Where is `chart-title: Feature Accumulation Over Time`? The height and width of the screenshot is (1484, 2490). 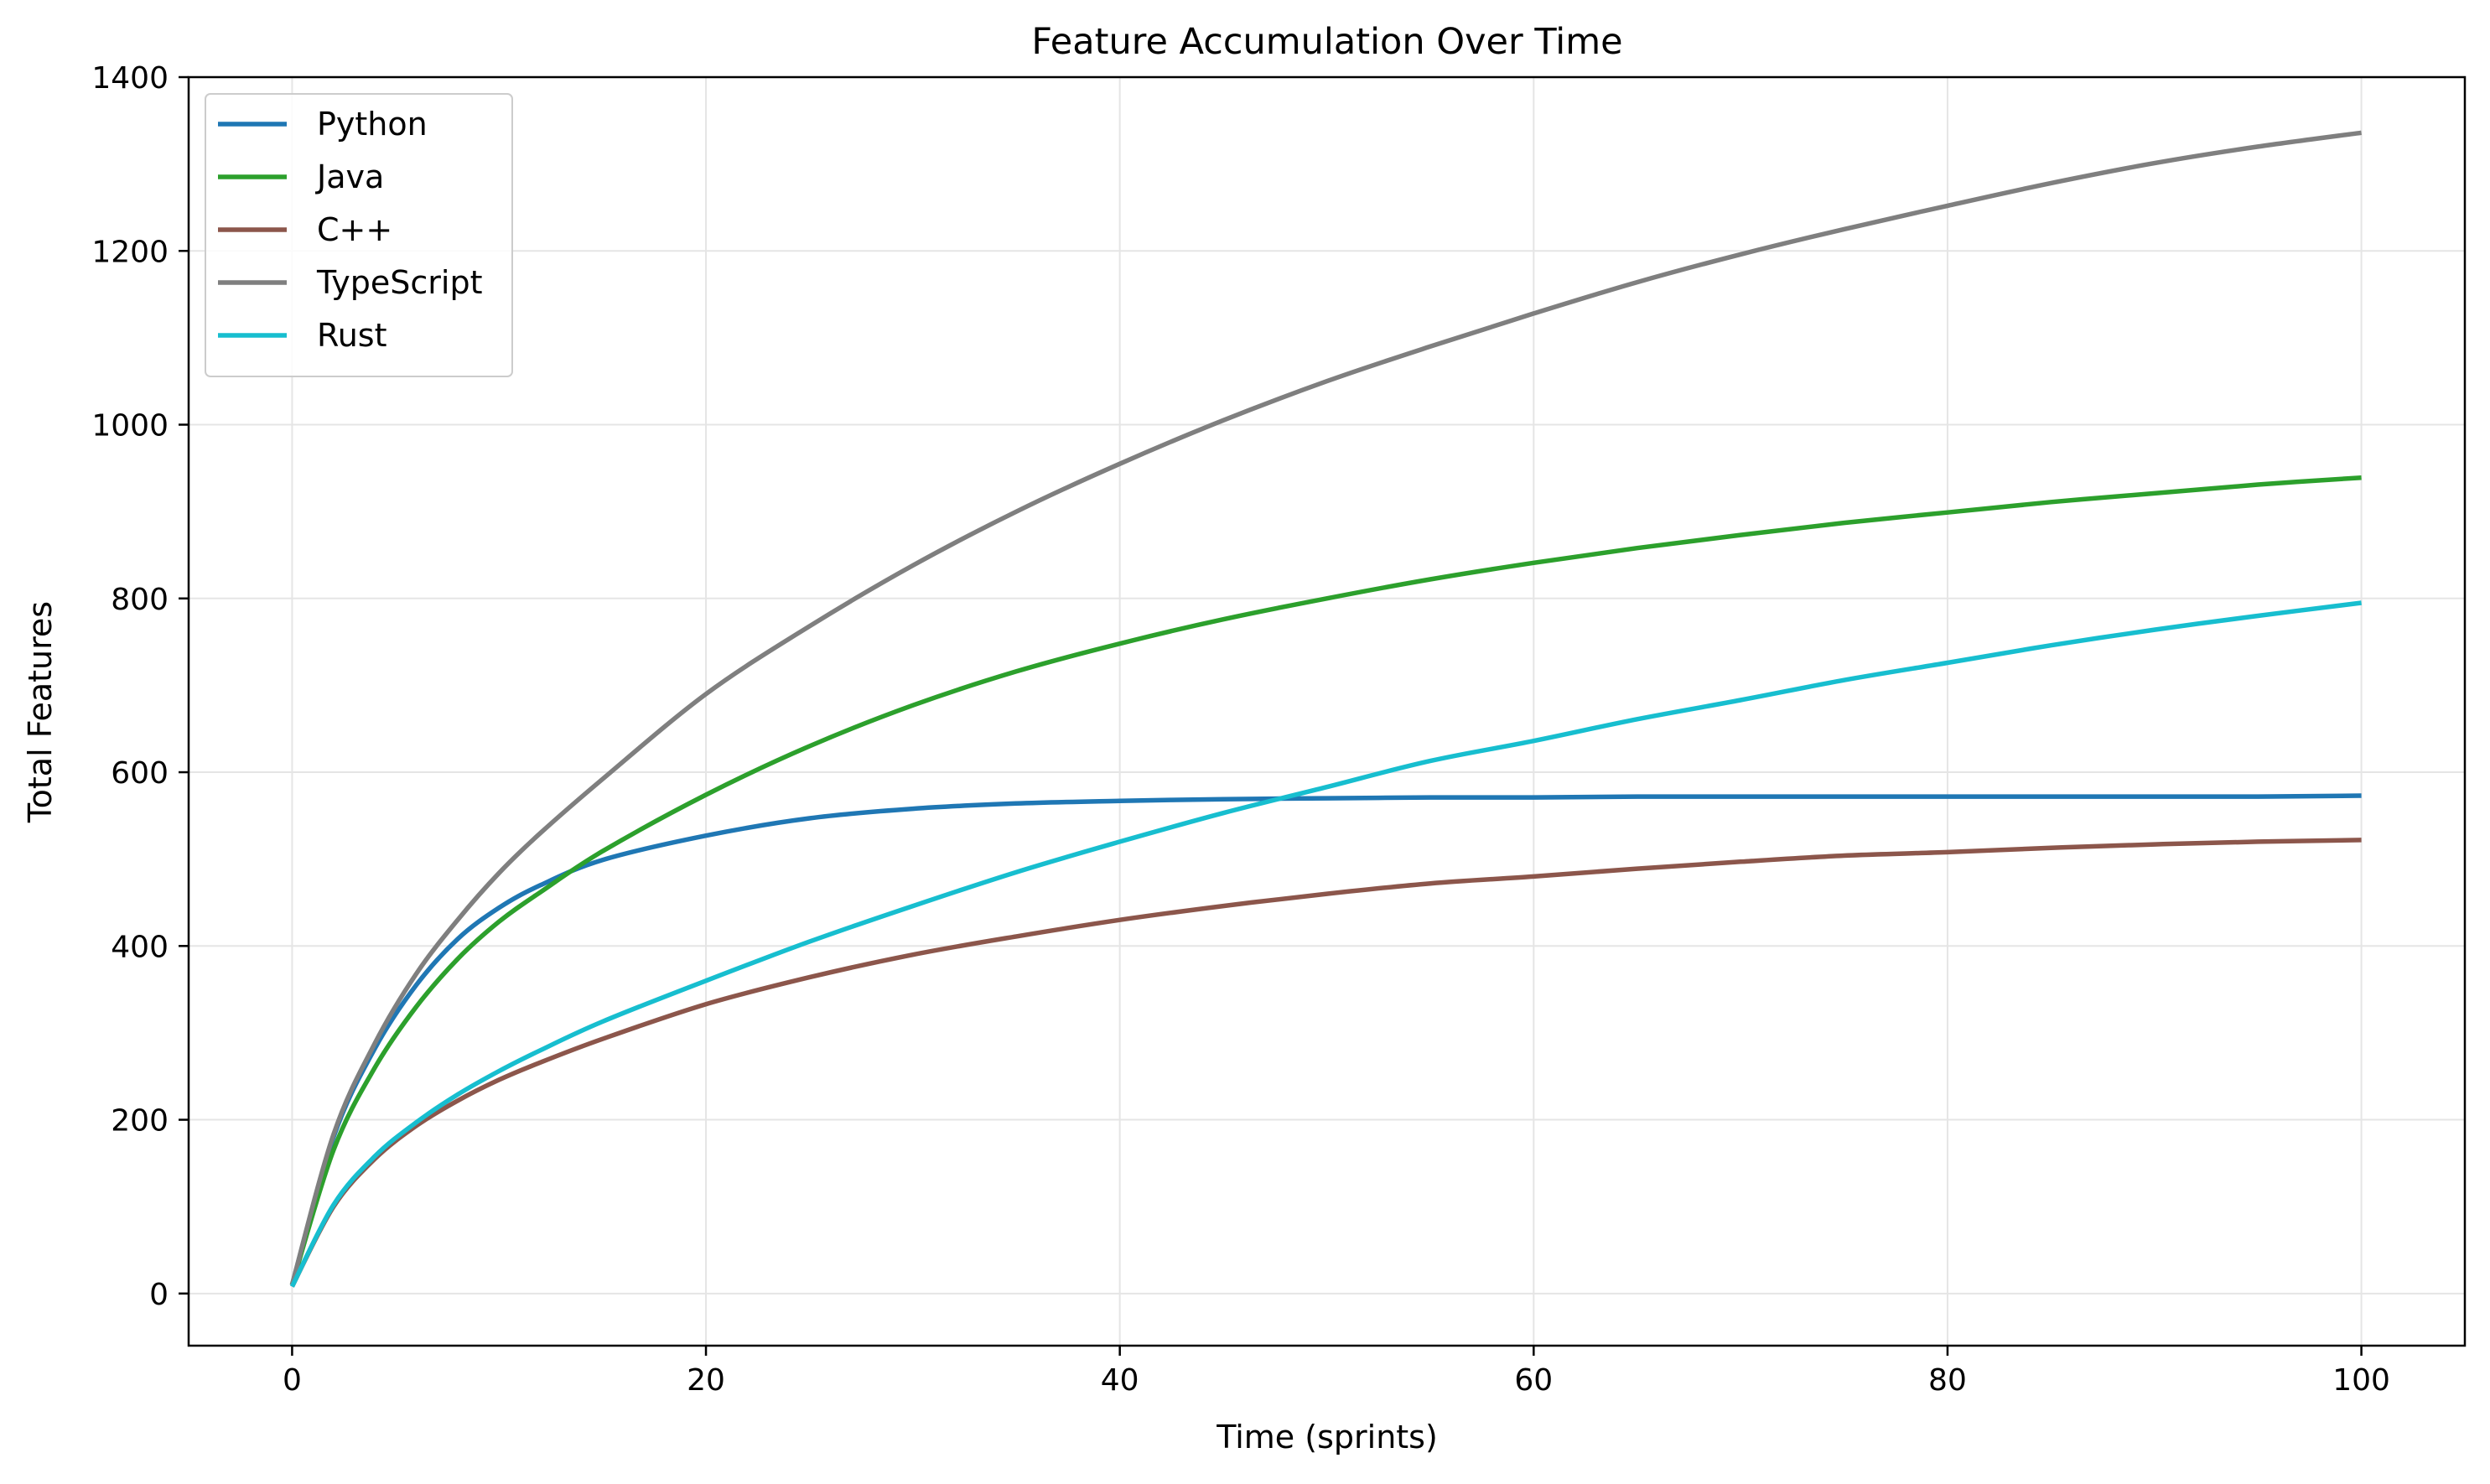 chart-title: Feature Accumulation Over Time is located at coordinates (1326, 42).